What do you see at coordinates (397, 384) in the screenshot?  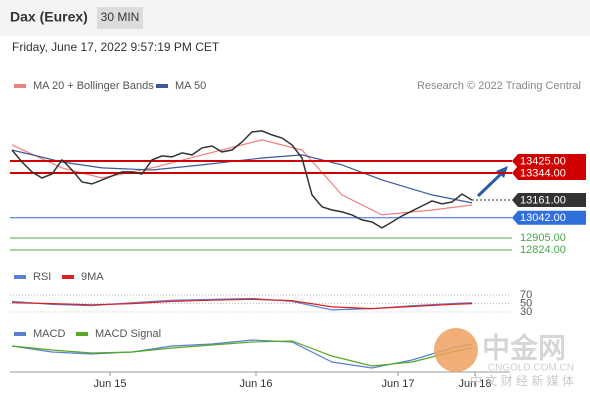 I see `x-tick-label: Jun 17` at bounding box center [397, 384].